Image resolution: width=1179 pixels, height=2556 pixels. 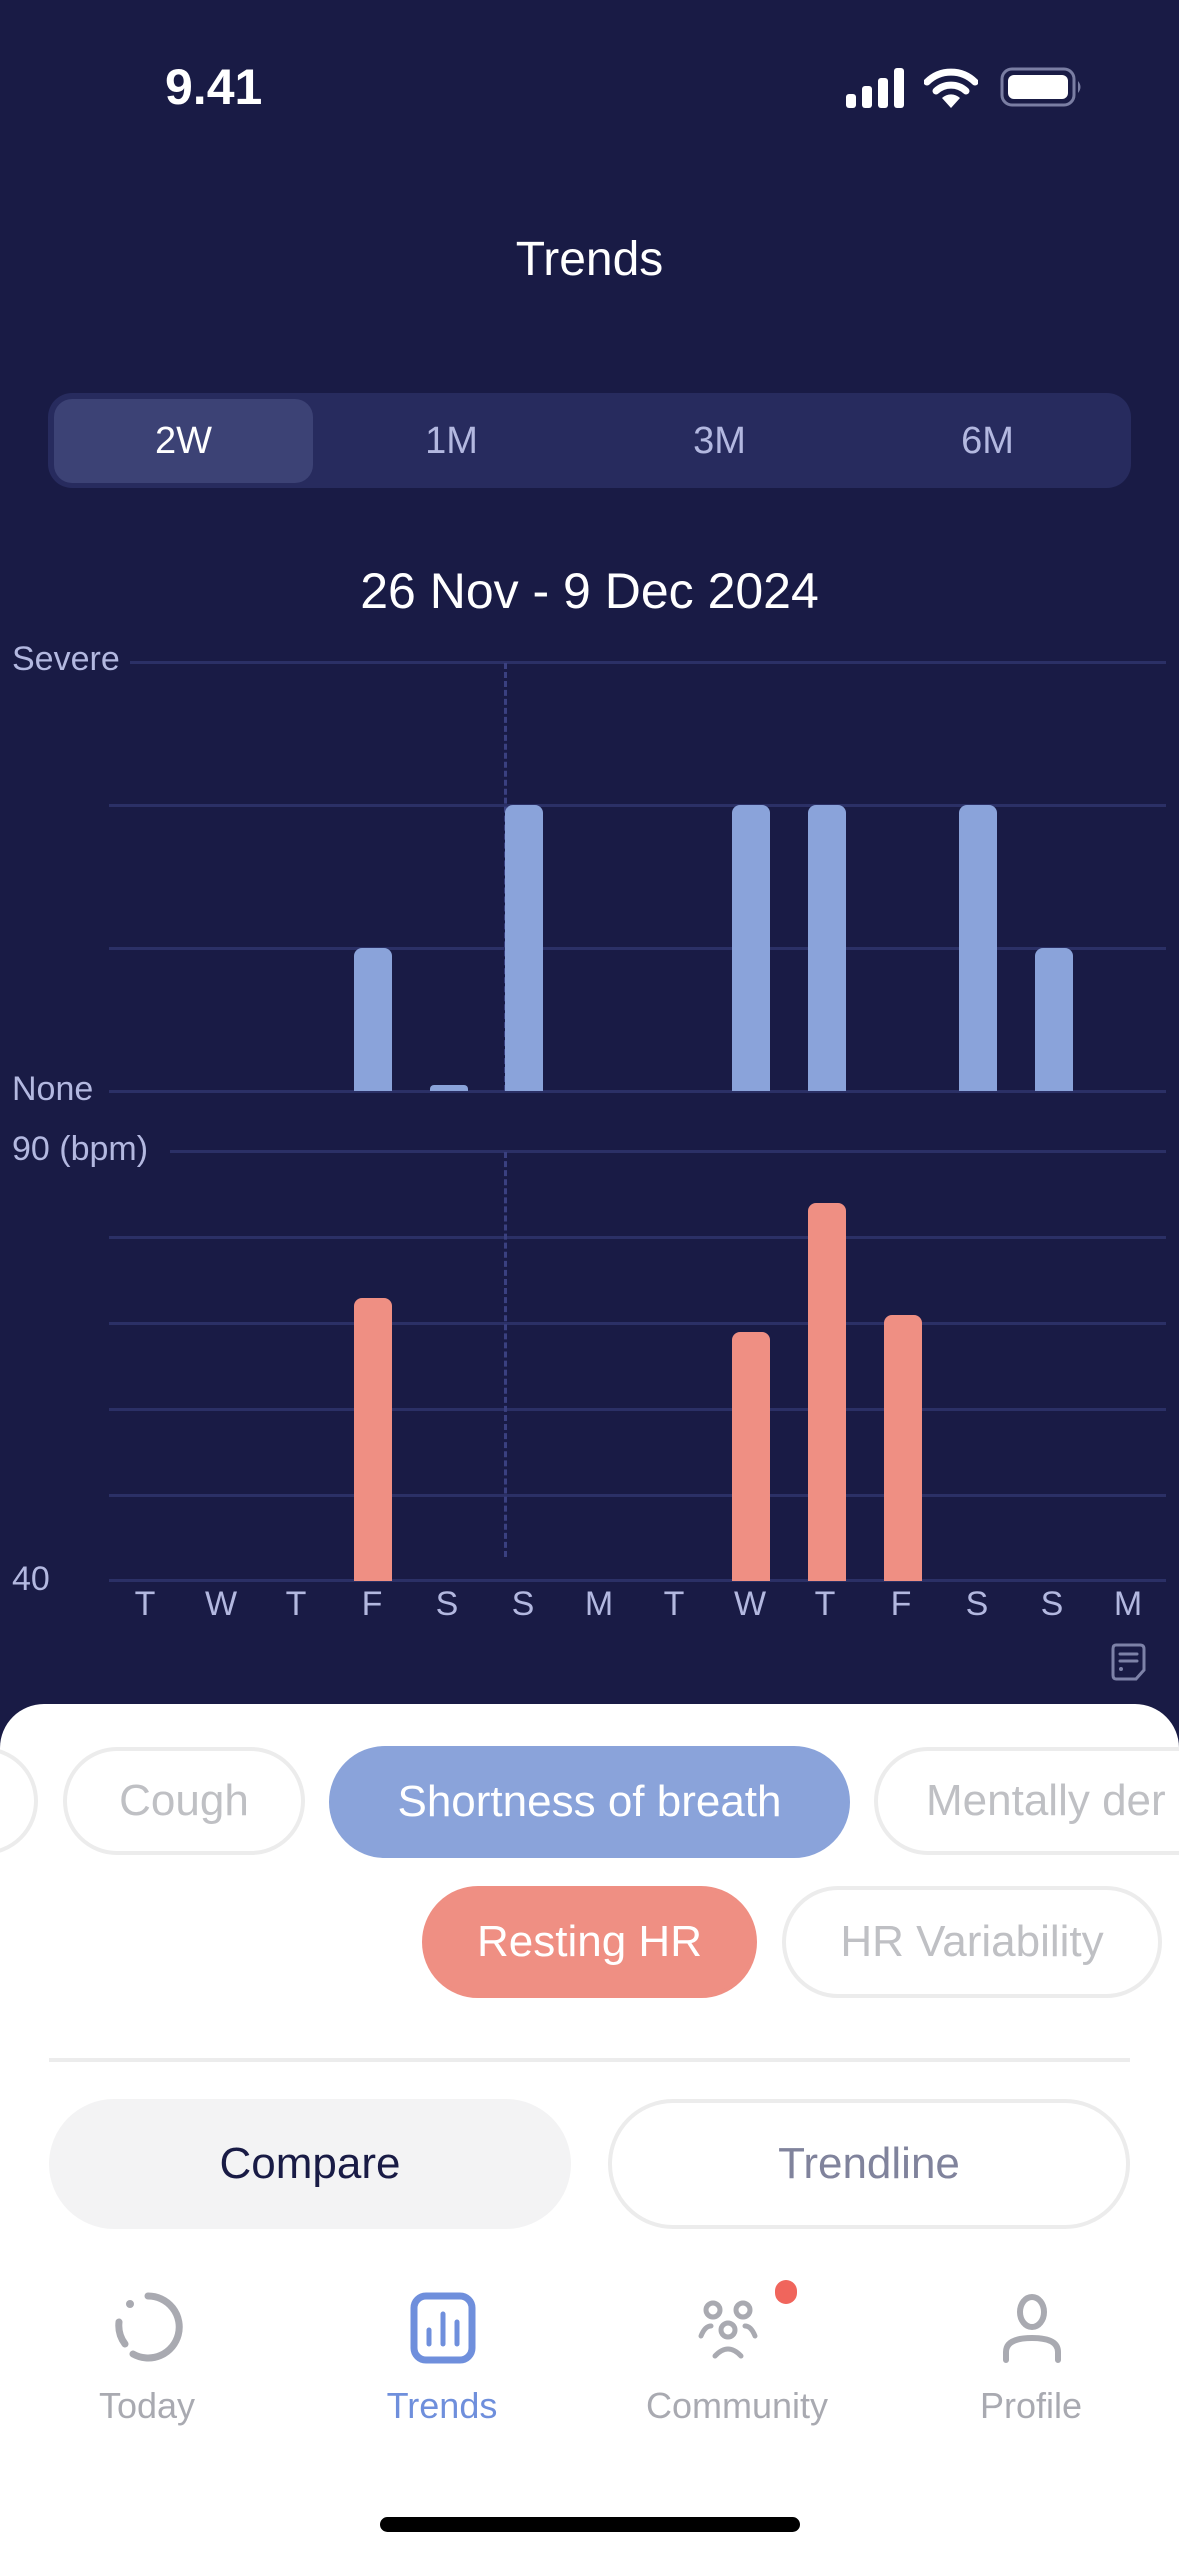 What do you see at coordinates (737, 2360) in the screenshot?
I see `tab-community: Community` at bounding box center [737, 2360].